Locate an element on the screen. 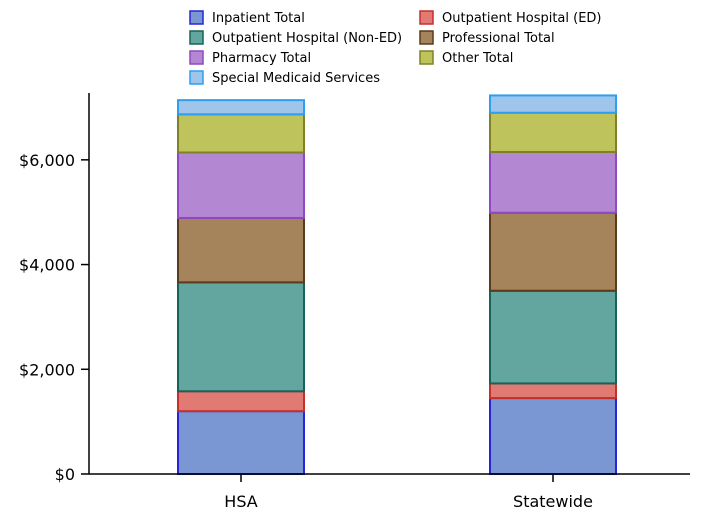  legend-item: Professional Total is located at coordinates (487, 38).